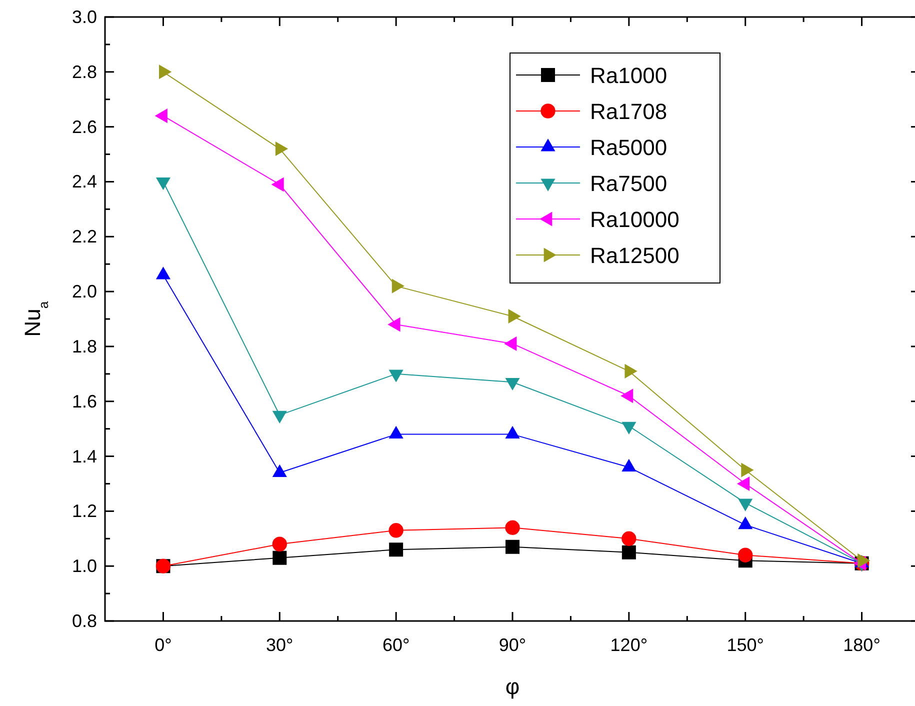 The height and width of the screenshot is (706, 915). What do you see at coordinates (629, 111) in the screenshot?
I see `legend-label: Ra1708` at bounding box center [629, 111].